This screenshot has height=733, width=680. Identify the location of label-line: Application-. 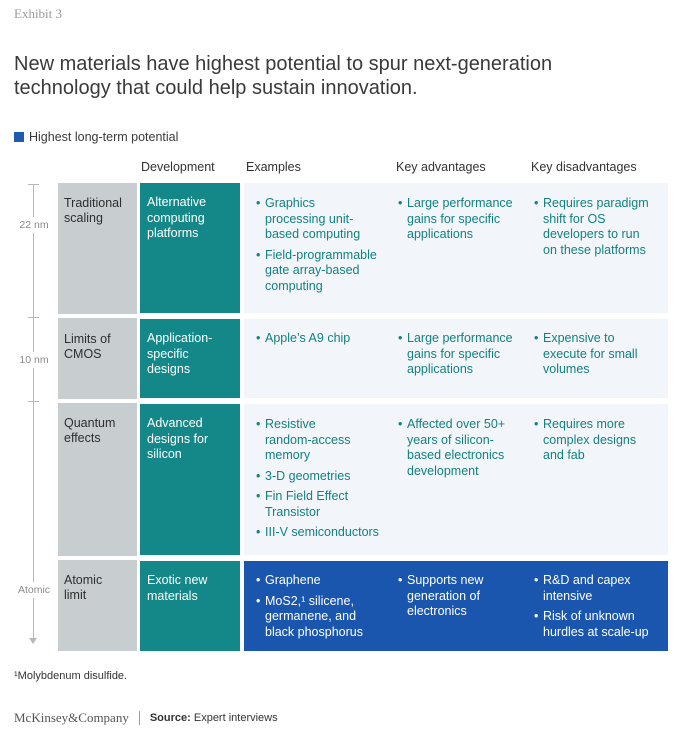
(180, 338).